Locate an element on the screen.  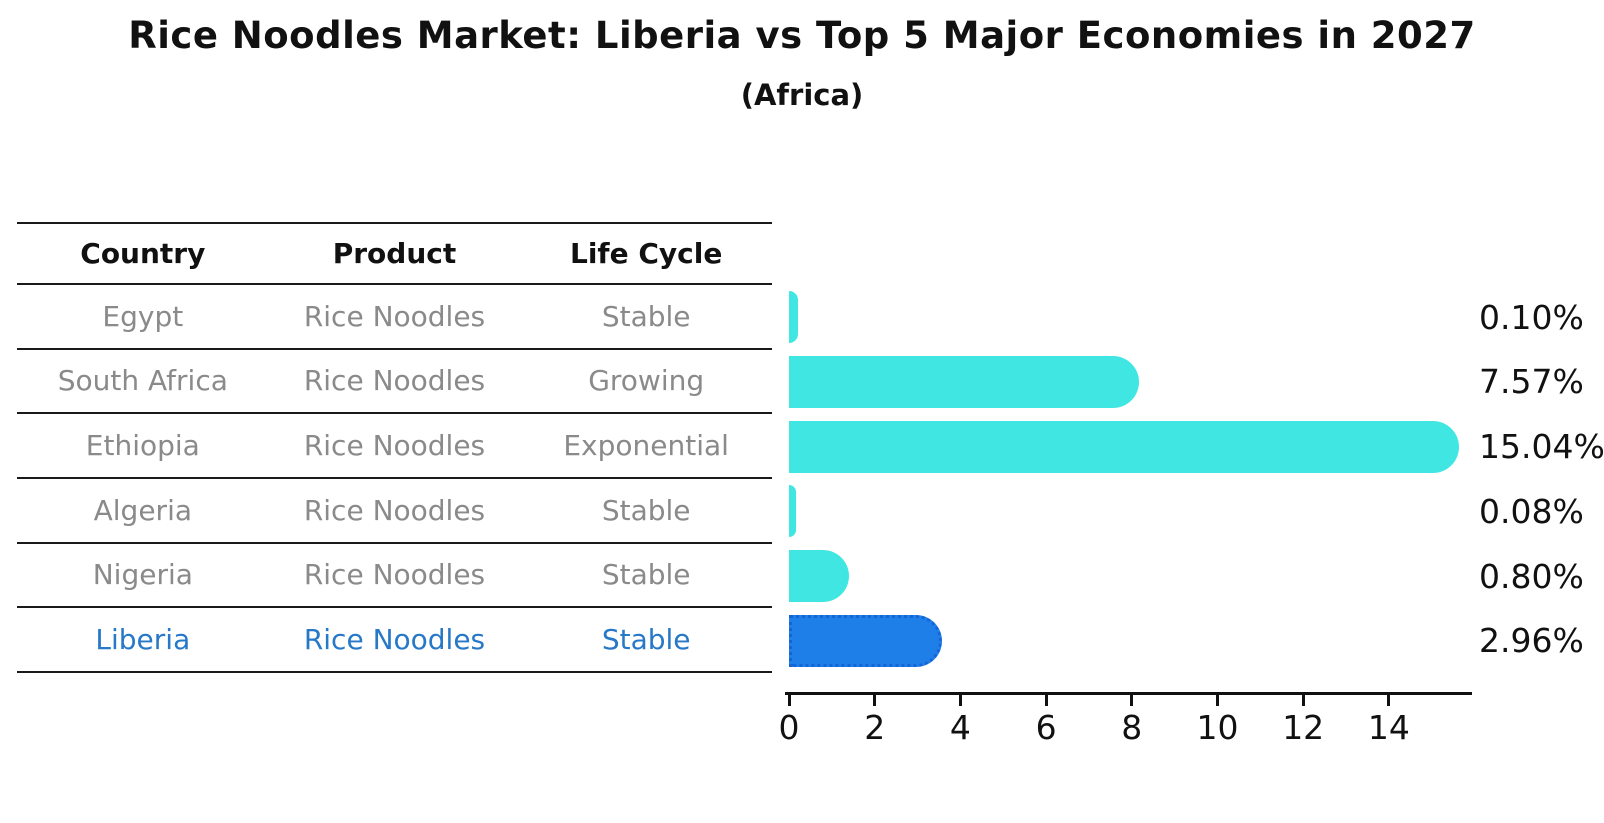
value-label: 0.80% is located at coordinates (1531, 576).